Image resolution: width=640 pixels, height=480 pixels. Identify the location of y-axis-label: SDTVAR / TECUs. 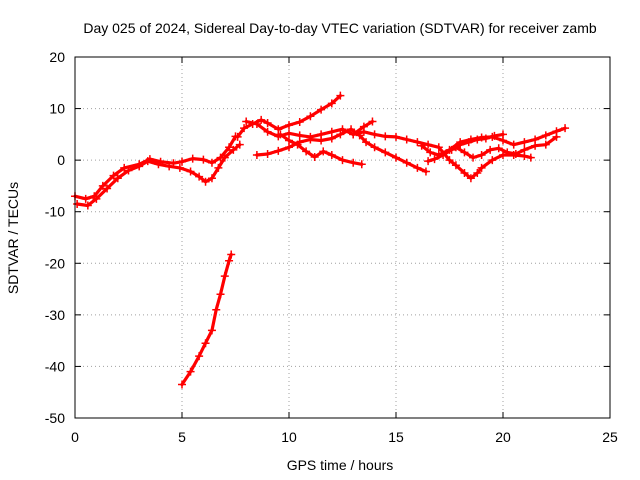
(13, 238).